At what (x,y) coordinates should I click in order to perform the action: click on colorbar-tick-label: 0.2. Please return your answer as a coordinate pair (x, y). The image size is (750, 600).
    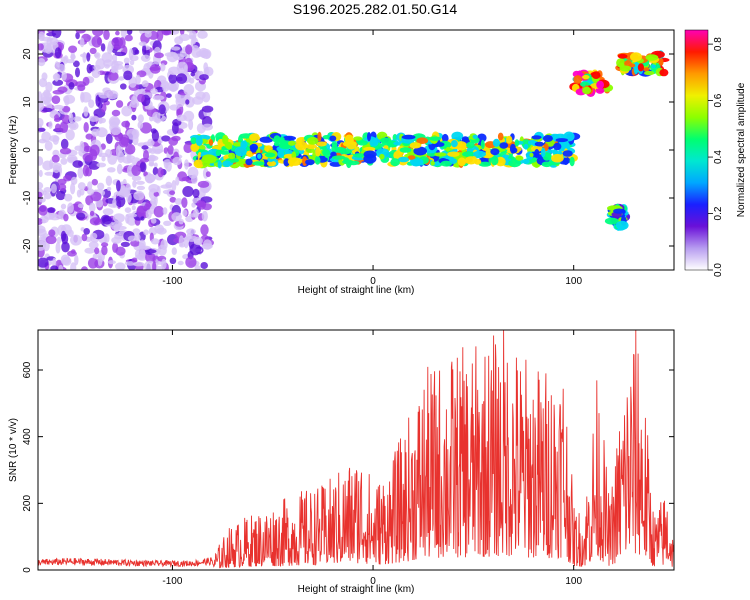
    Looking at the image, I should click on (718, 213).